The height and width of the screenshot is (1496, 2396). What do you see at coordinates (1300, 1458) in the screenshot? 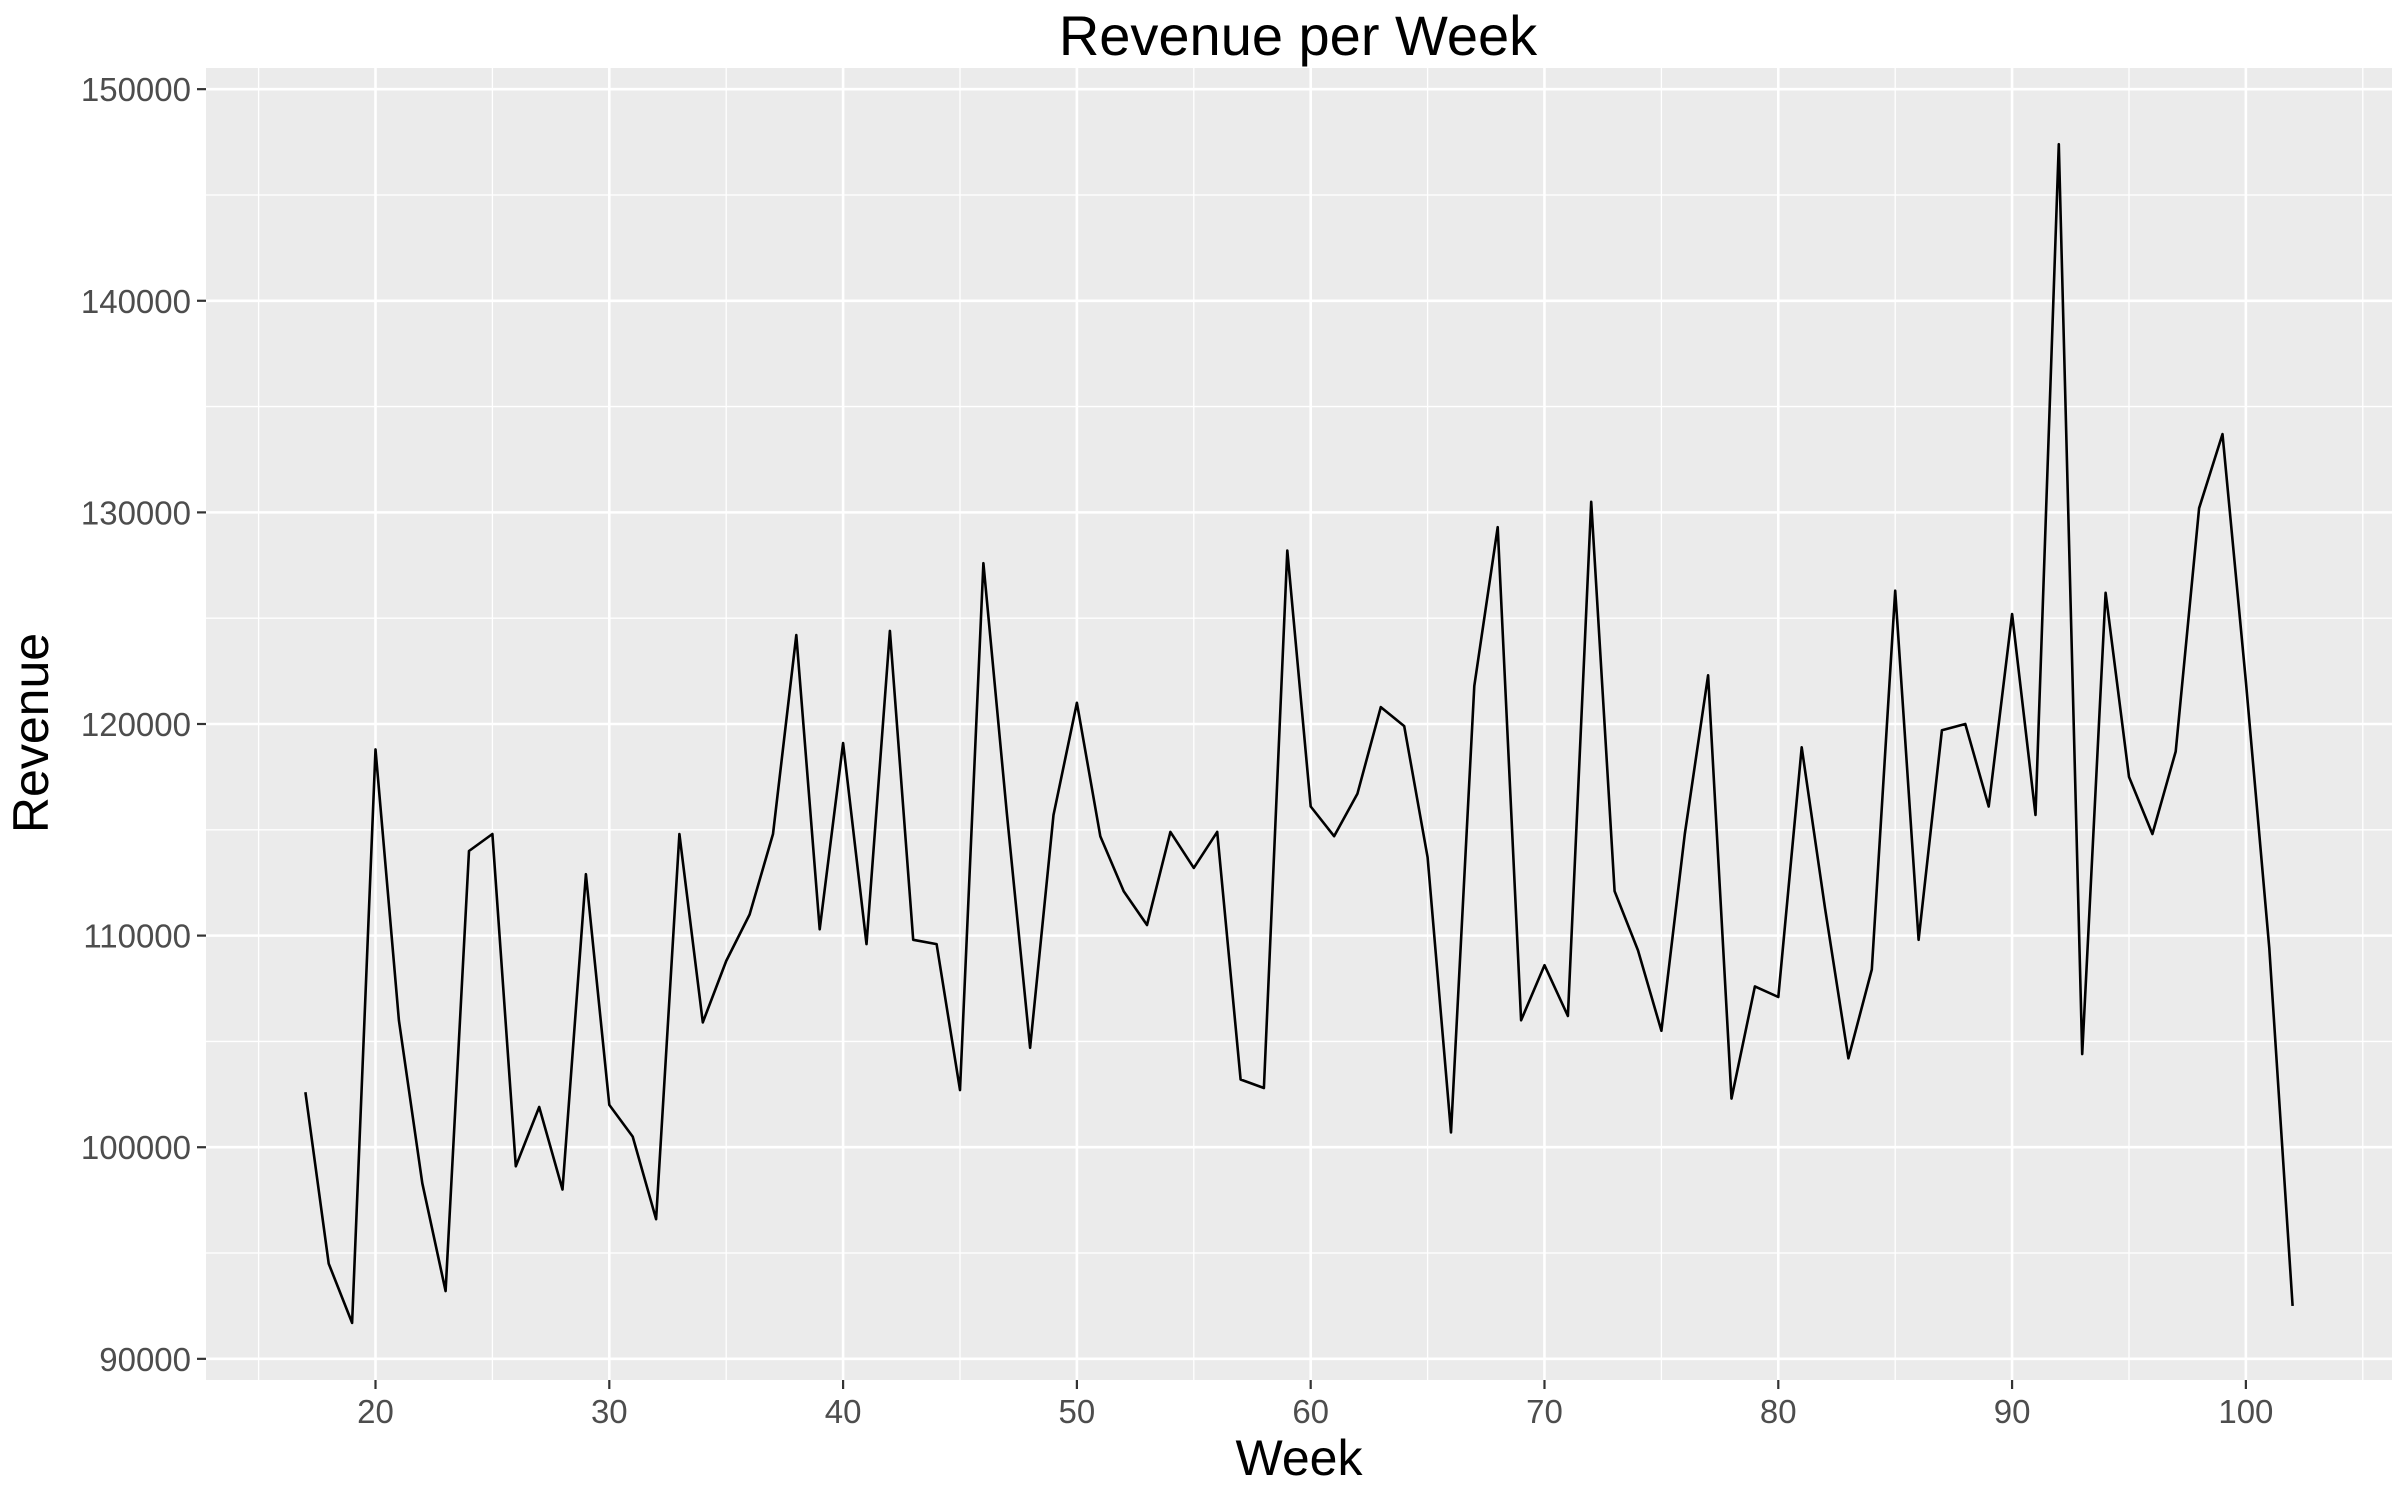
I see `x-axis-title: Week` at bounding box center [1300, 1458].